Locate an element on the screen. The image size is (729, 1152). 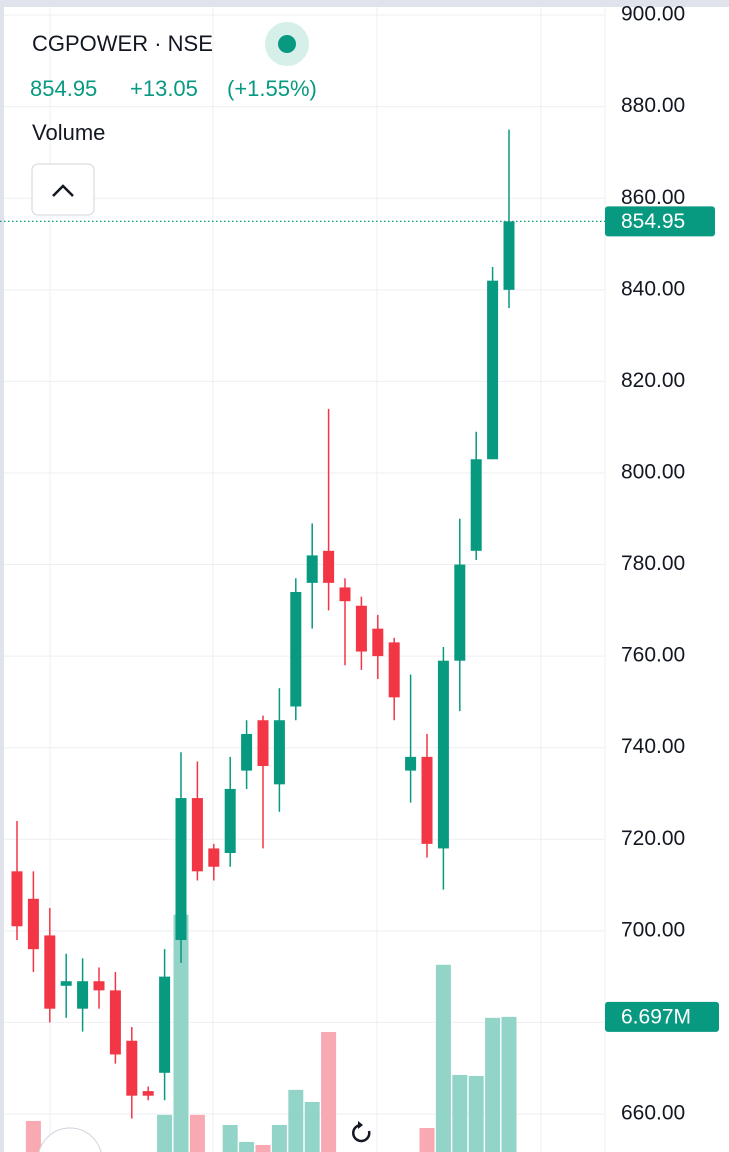
collapse-icon is located at coordinates (63, 190).